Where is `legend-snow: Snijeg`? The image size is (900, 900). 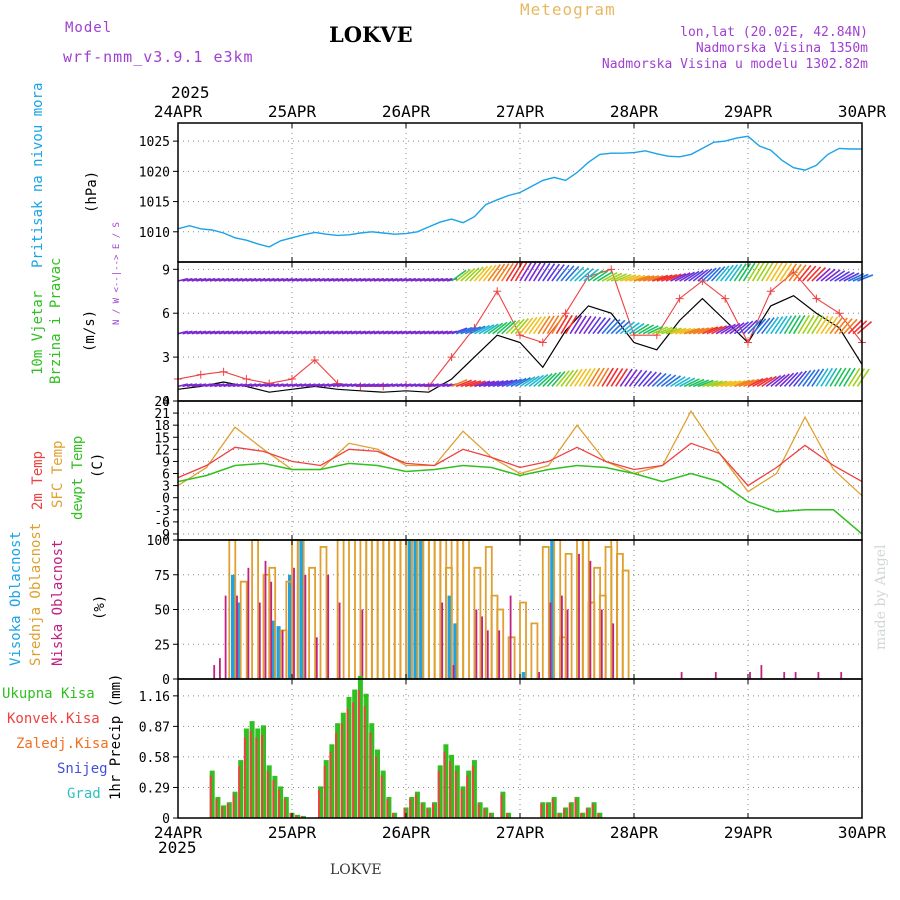 legend-snow: Snijeg is located at coordinates (82, 769).